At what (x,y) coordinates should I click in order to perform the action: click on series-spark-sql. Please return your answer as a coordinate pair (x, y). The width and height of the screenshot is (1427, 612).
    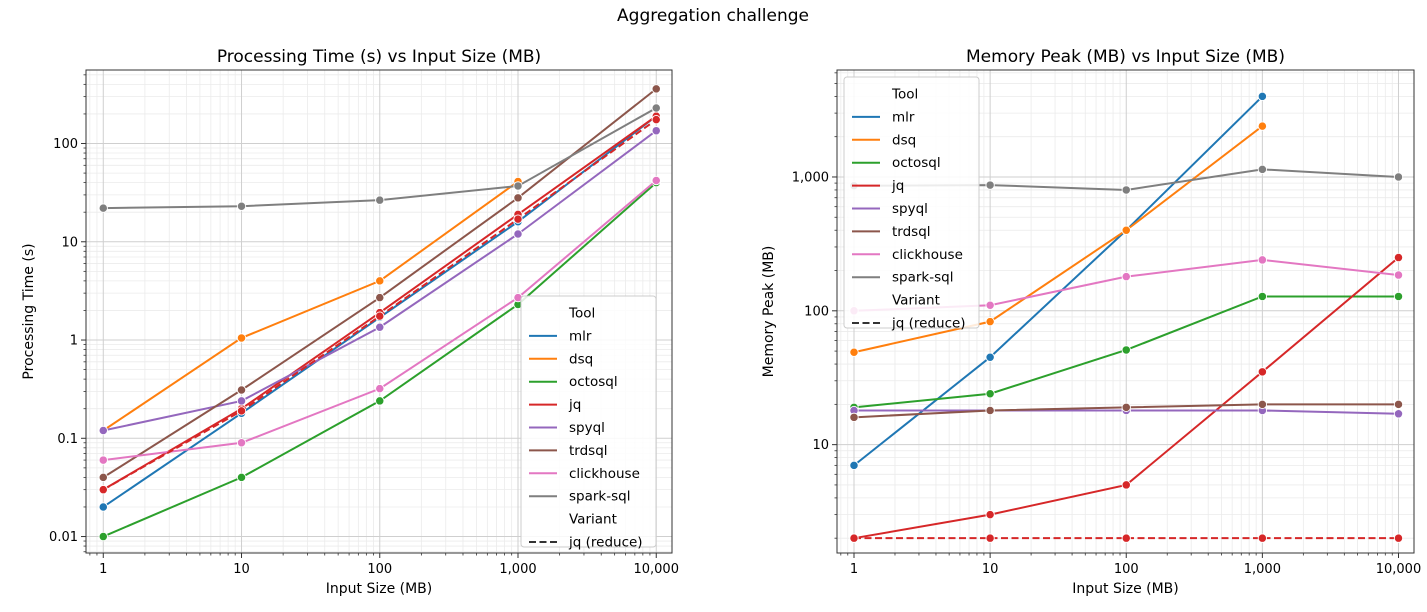
    Looking at the image, I should click on (379, 158).